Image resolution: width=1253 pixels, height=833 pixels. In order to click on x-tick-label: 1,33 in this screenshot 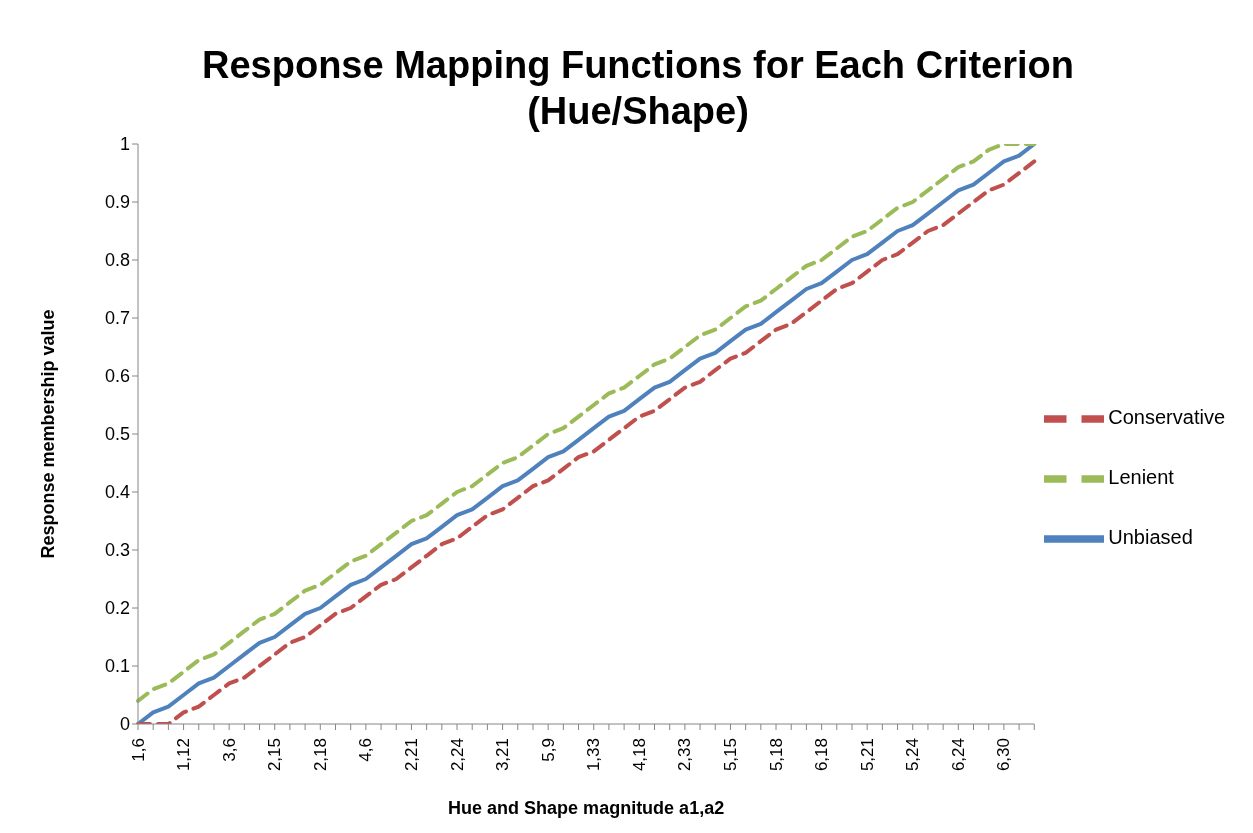, I will do `click(594, 755)`.